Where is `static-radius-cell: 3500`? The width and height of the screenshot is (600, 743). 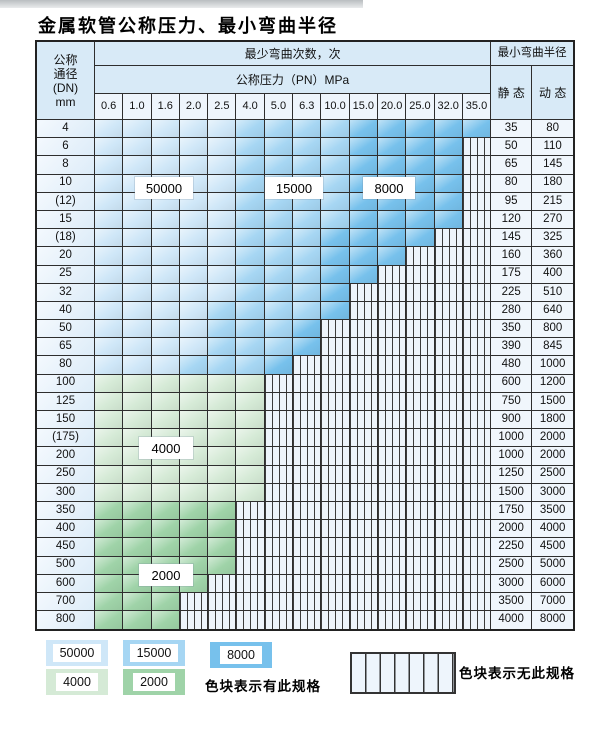
static-radius-cell: 3500 is located at coordinates (512, 602).